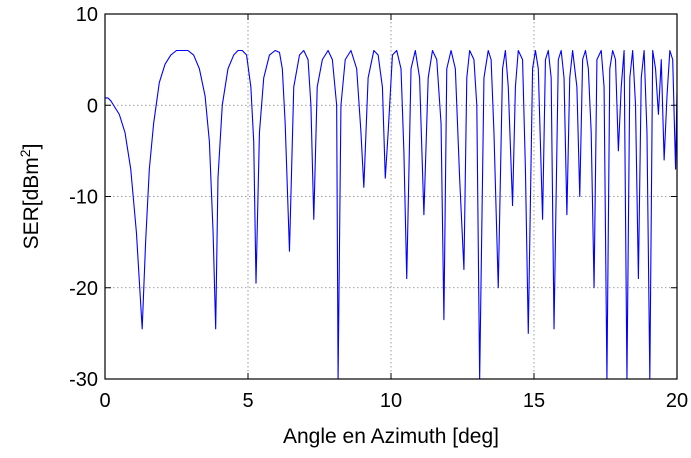 Image resolution: width=691 pixels, height=458 pixels. I want to click on x-axis-label: Angle en Azimuth [deg], so click(391, 436).